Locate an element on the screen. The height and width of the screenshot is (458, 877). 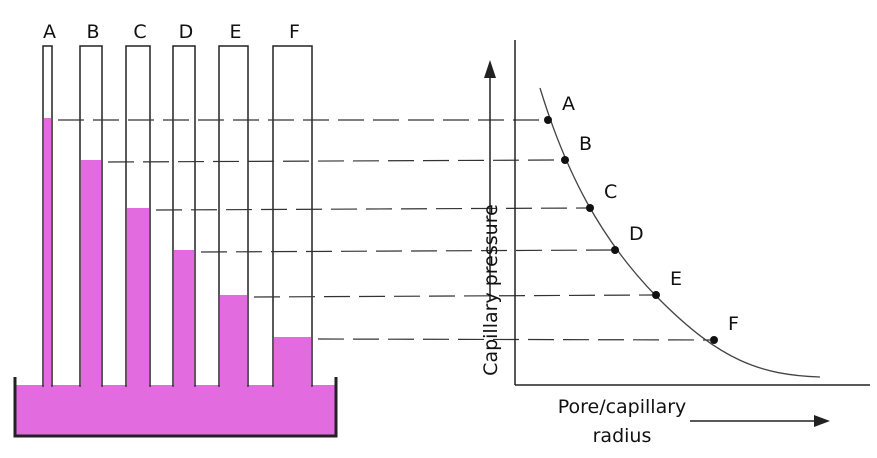
reservoir-liquid is located at coordinates (175, 410).